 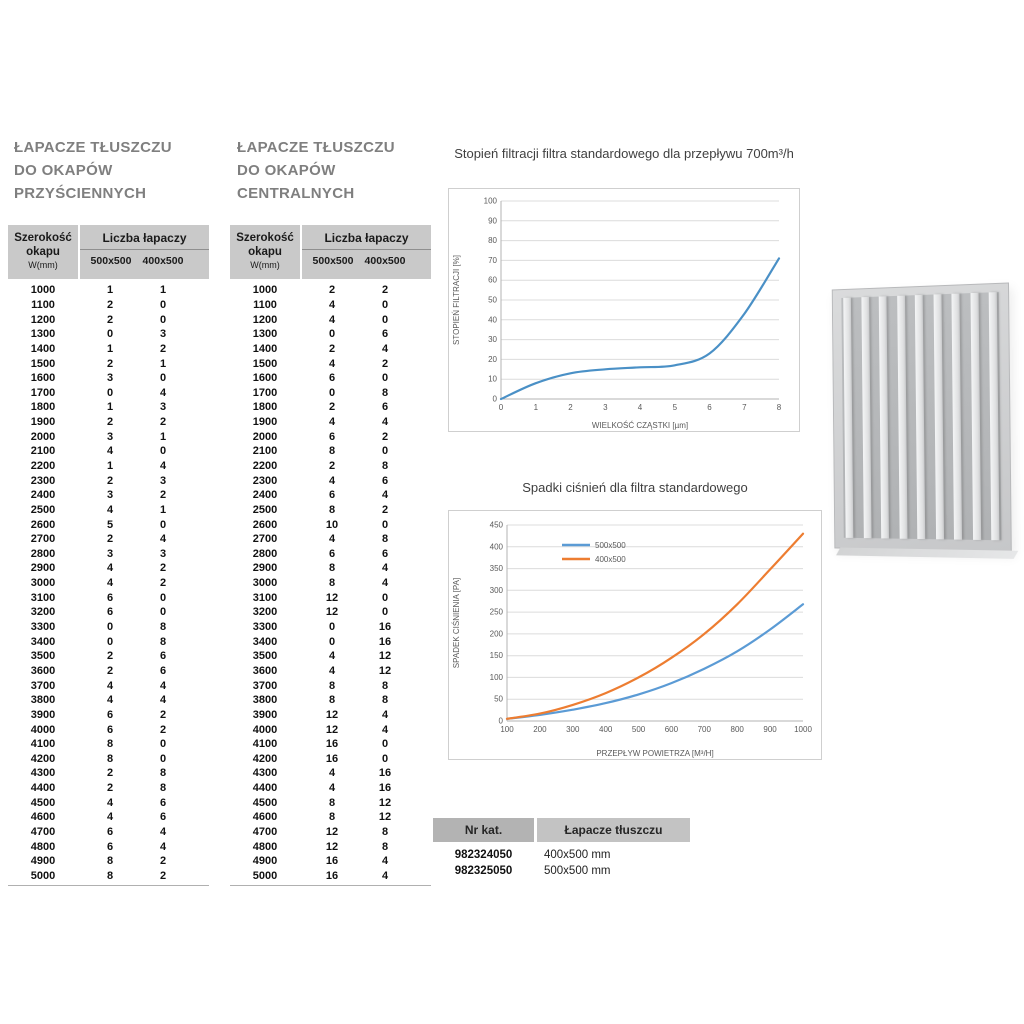 I want to click on svg-text: 500, so click(x=639, y=729).